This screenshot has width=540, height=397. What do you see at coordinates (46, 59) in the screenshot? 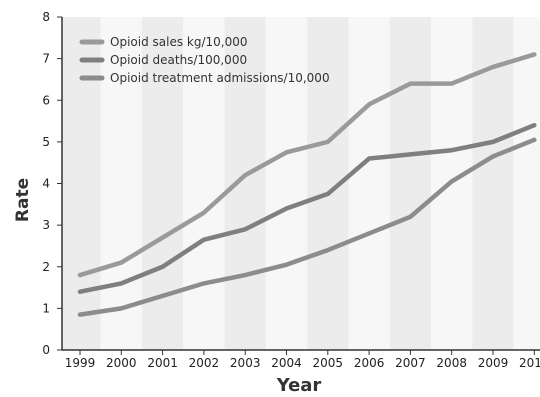
I see `y-tick-label: 7` at bounding box center [46, 59].